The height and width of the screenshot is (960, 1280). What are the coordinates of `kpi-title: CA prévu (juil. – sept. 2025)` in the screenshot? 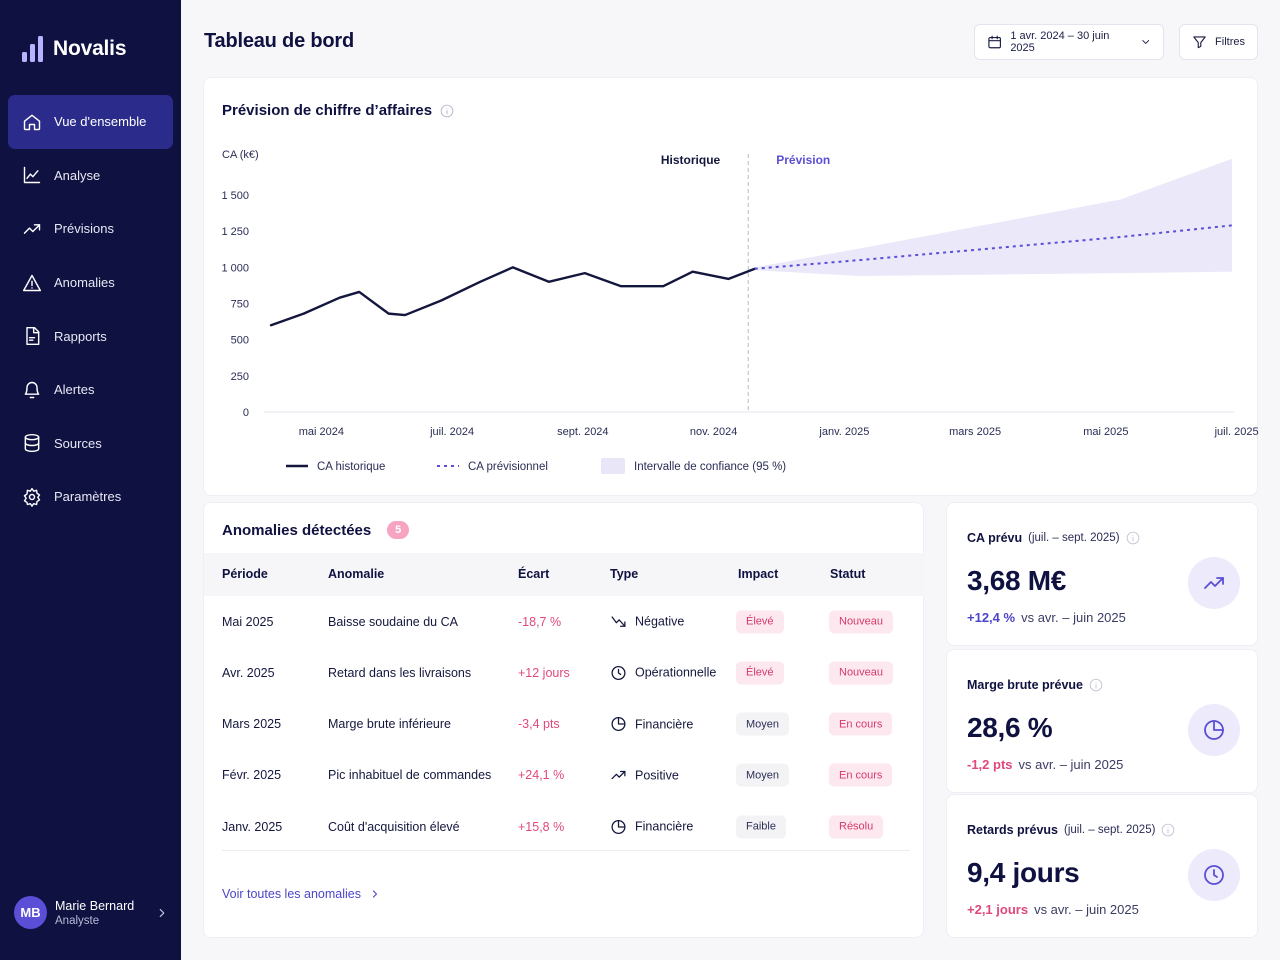 It's located at (1053, 538).